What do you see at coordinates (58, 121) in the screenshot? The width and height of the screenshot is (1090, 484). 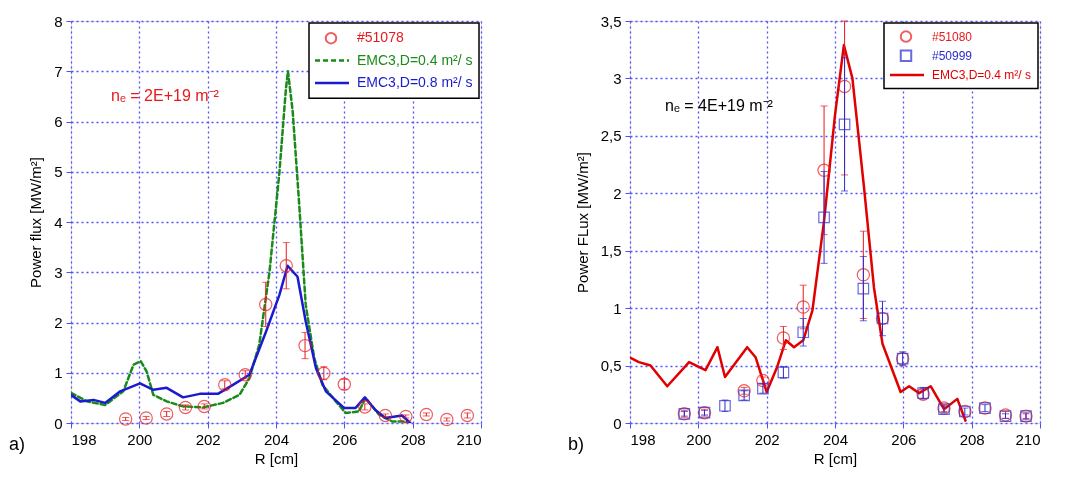 I see `y-tick-label: 6` at bounding box center [58, 121].